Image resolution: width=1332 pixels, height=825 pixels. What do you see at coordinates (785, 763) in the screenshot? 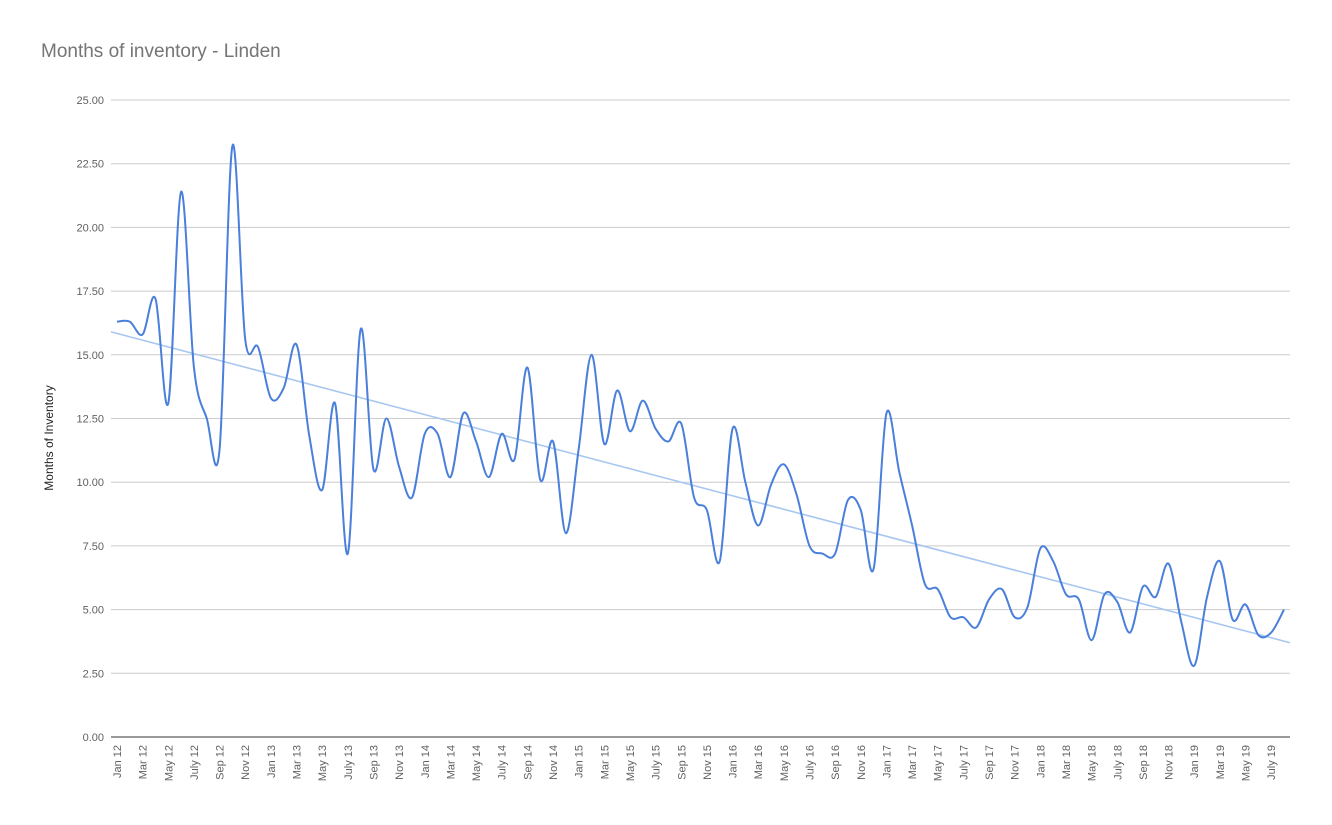
I see `x-tick-label: May 16` at bounding box center [785, 763].